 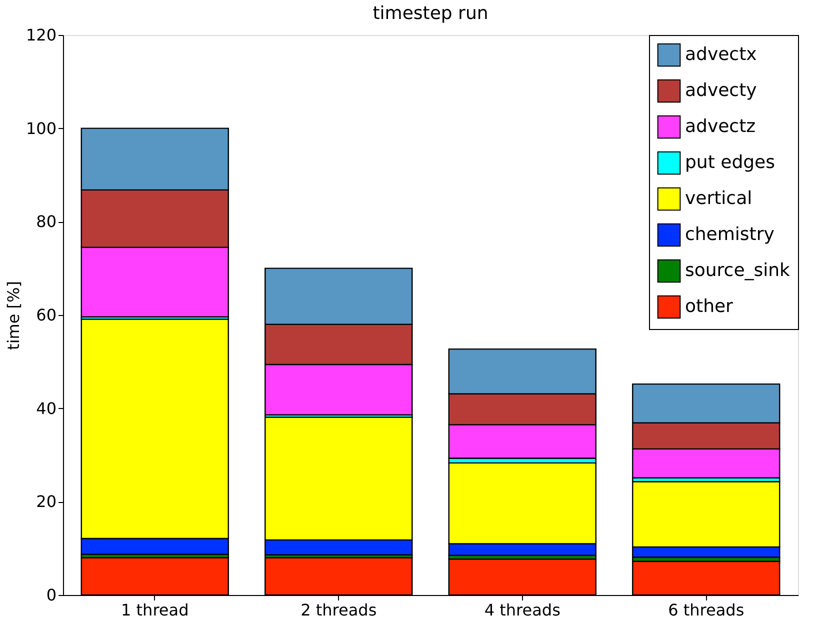 I want to click on legend-label: chemistry, so click(x=730, y=234).